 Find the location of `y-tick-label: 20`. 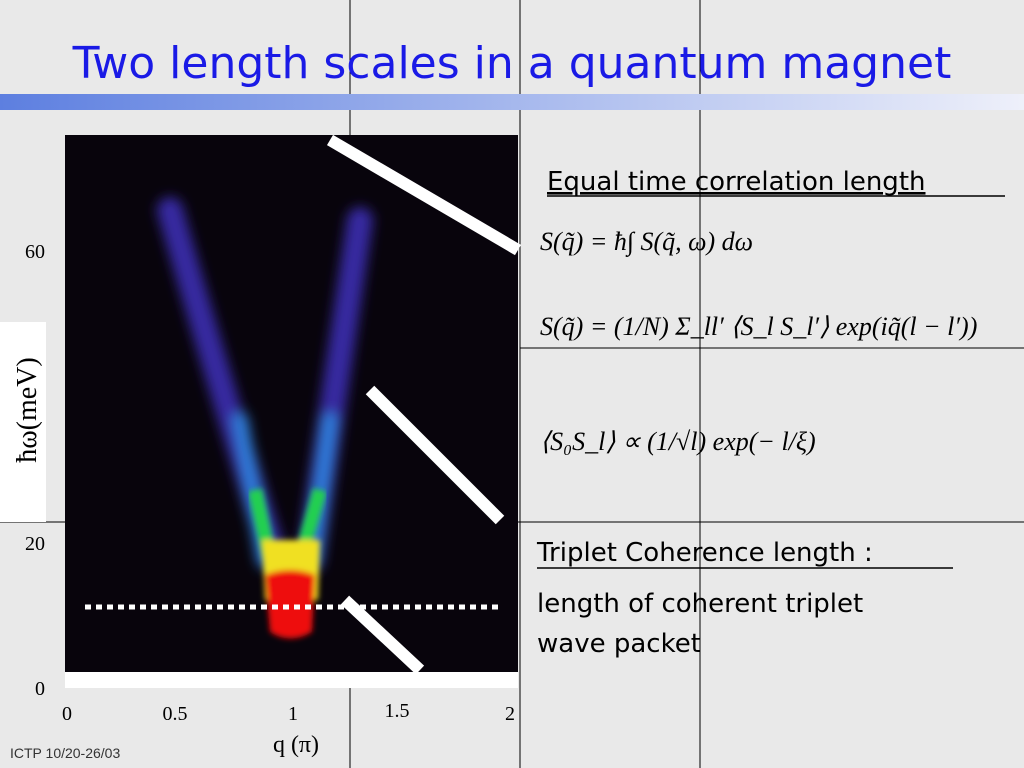

y-tick-label: 20 is located at coordinates (35, 544).